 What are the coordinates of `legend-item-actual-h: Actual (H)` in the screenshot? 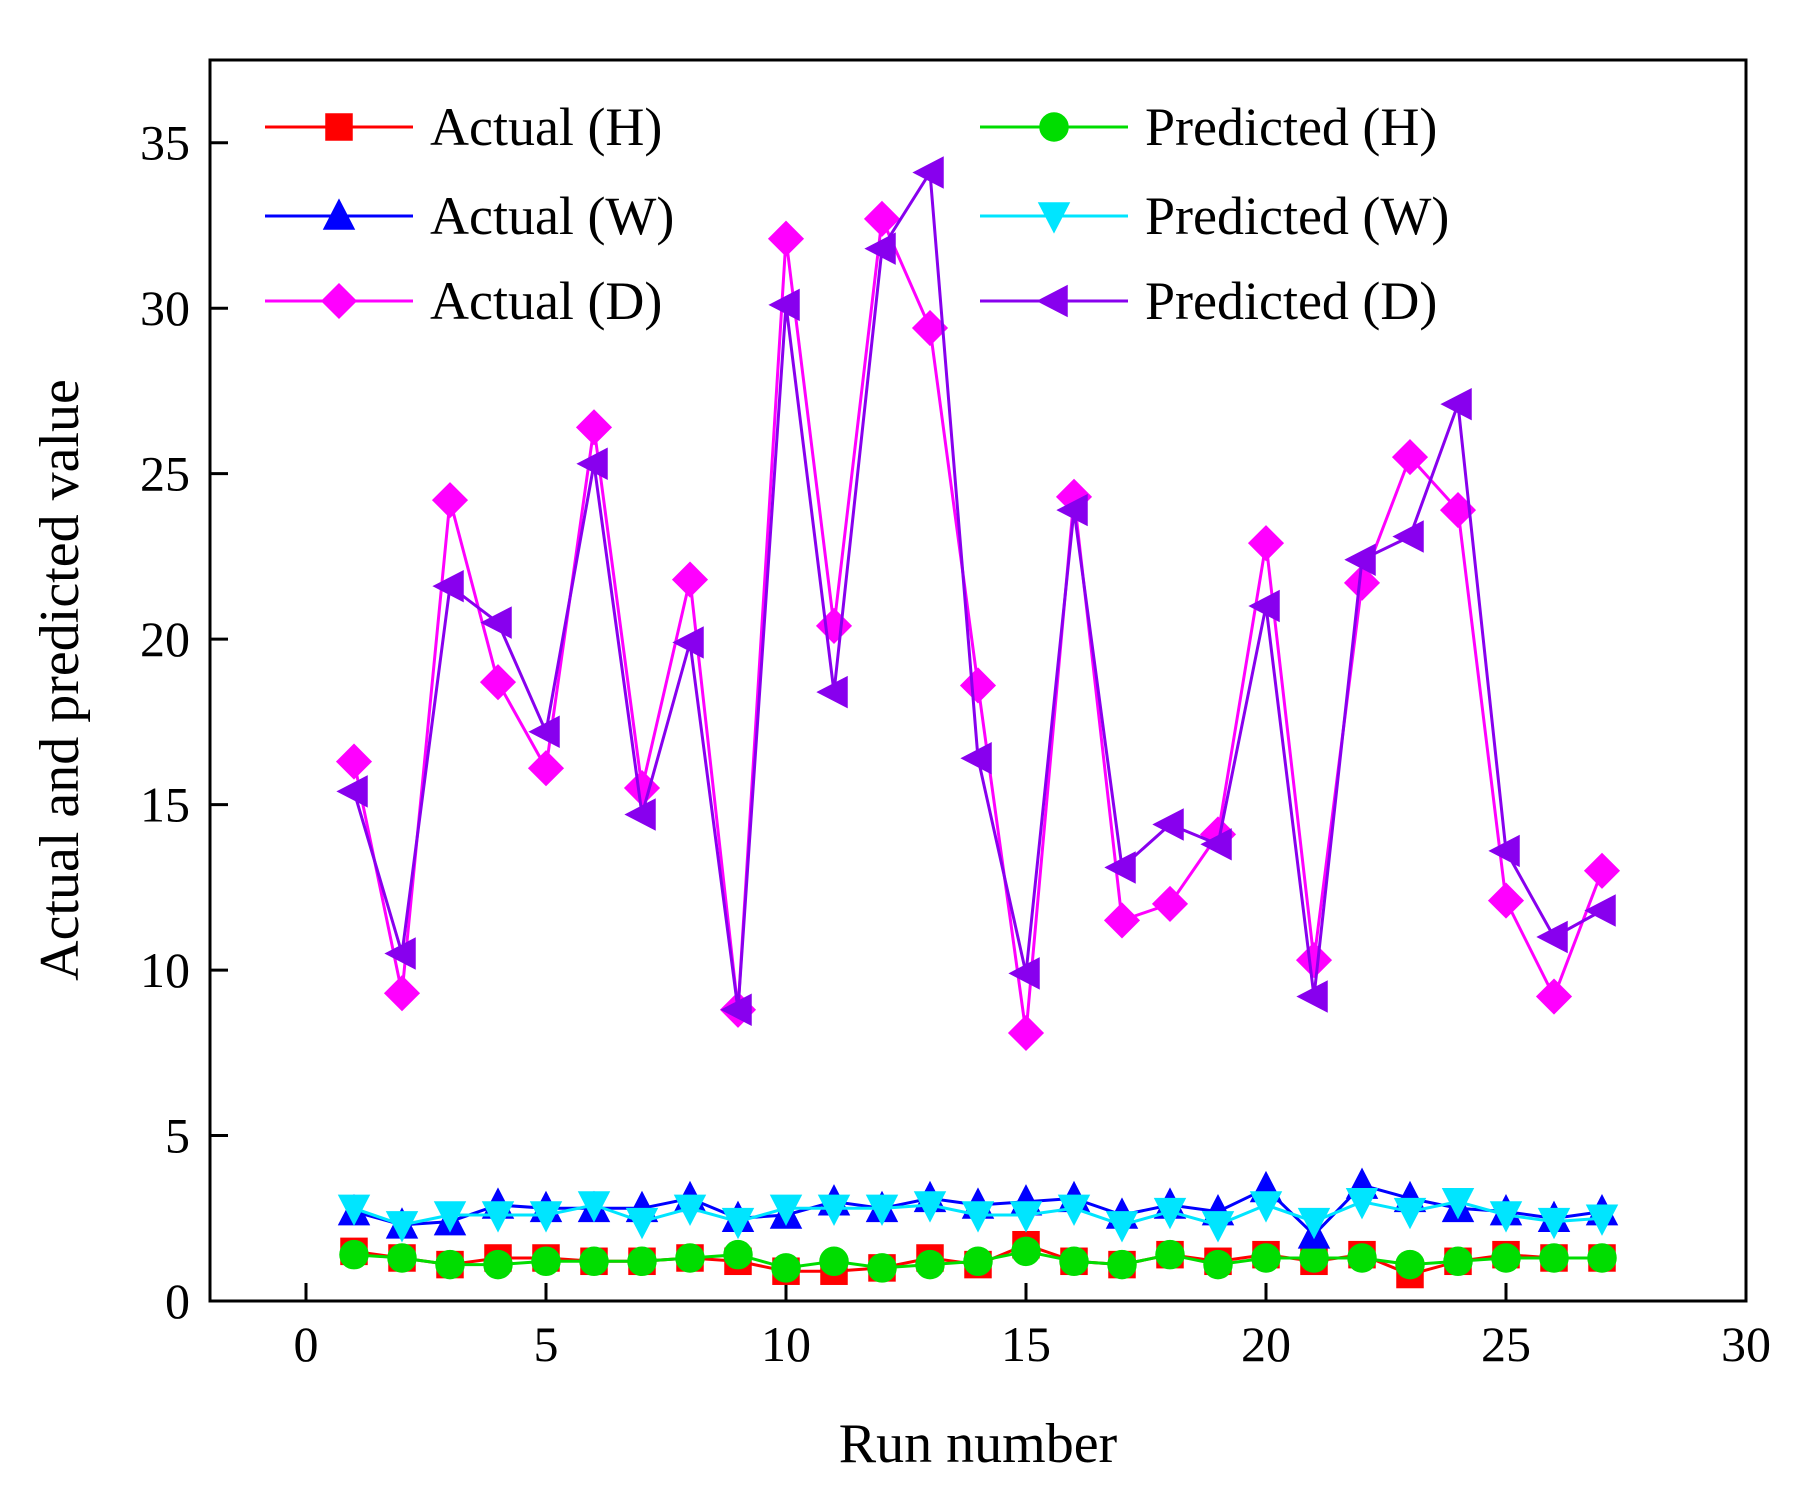 It's located at (463, 127).